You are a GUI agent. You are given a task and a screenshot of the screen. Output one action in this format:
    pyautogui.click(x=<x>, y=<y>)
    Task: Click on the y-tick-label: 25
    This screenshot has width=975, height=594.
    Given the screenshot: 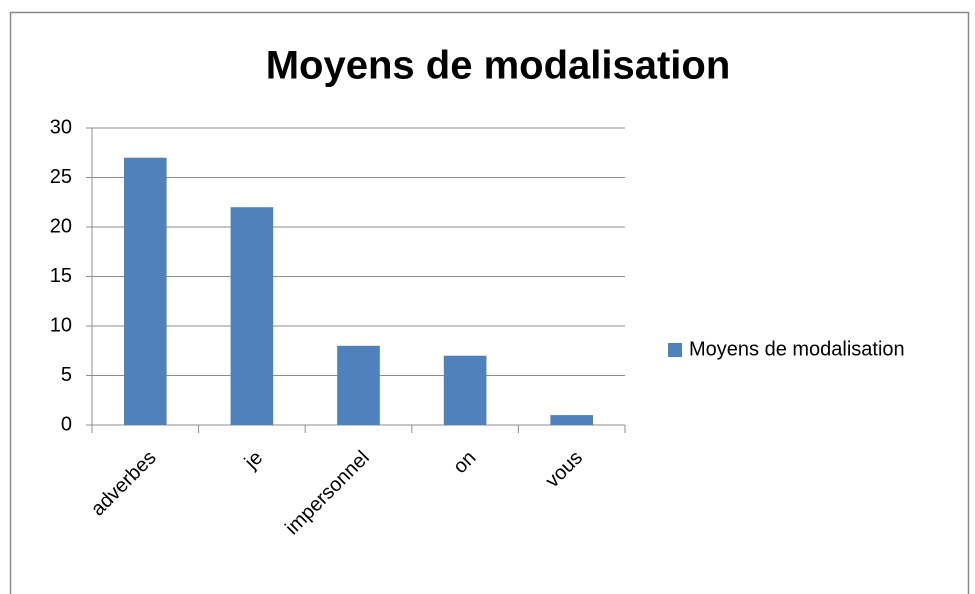 What is the action you would take?
    pyautogui.click(x=61, y=177)
    